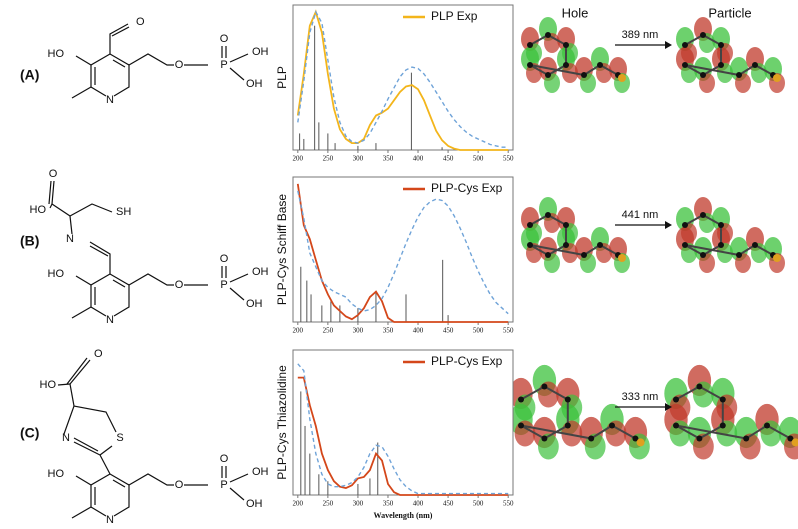 Image resolution: width=798 pixels, height=529 pixels. Describe the element at coordinates (403, 515) in the screenshot. I see `x-axis-label: Wavelength (nm)` at that location.